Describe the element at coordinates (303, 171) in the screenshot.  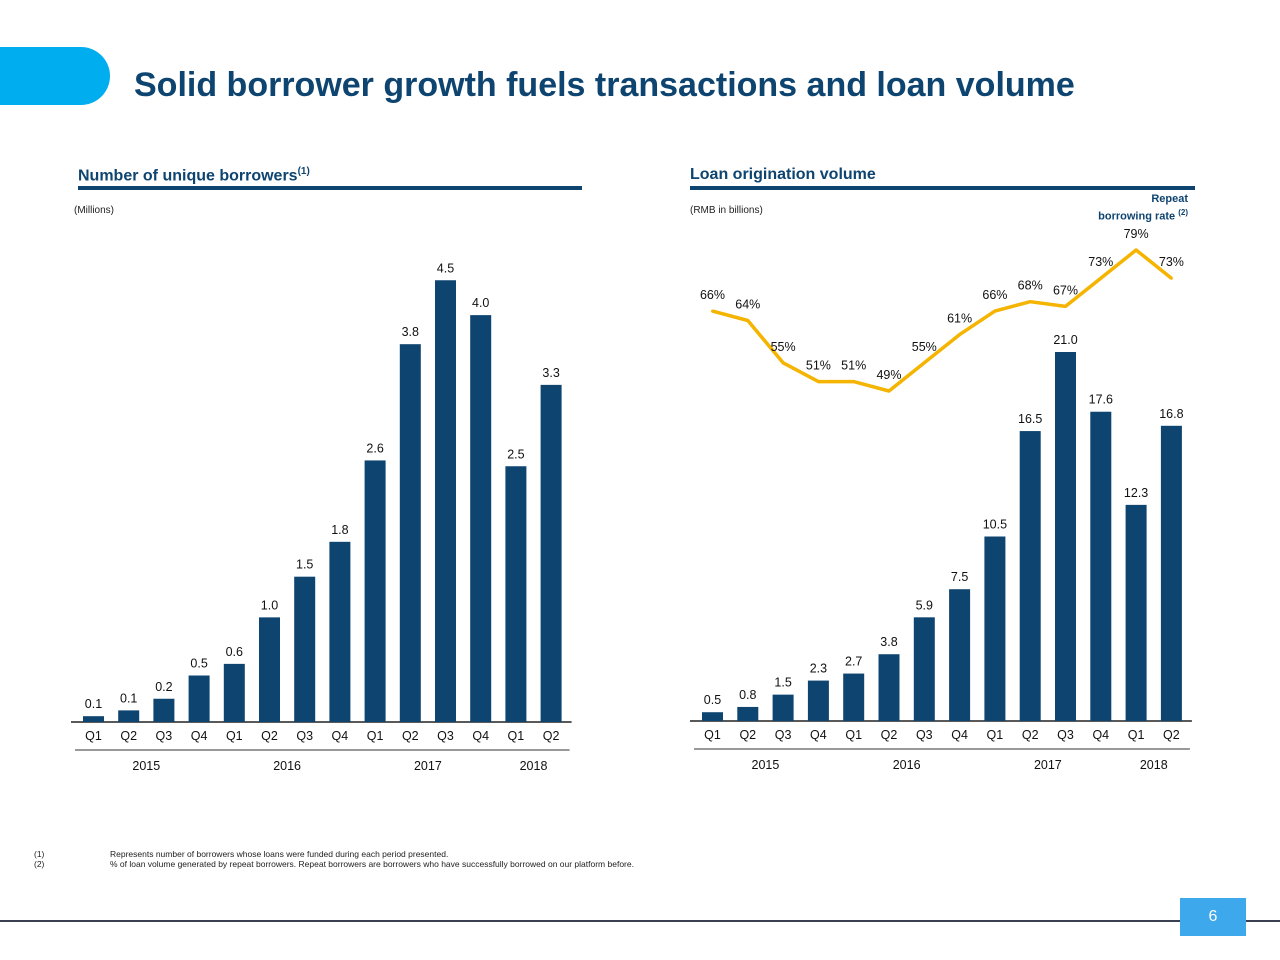
I see `left-chart-footnote-ref: (1)` at that location.